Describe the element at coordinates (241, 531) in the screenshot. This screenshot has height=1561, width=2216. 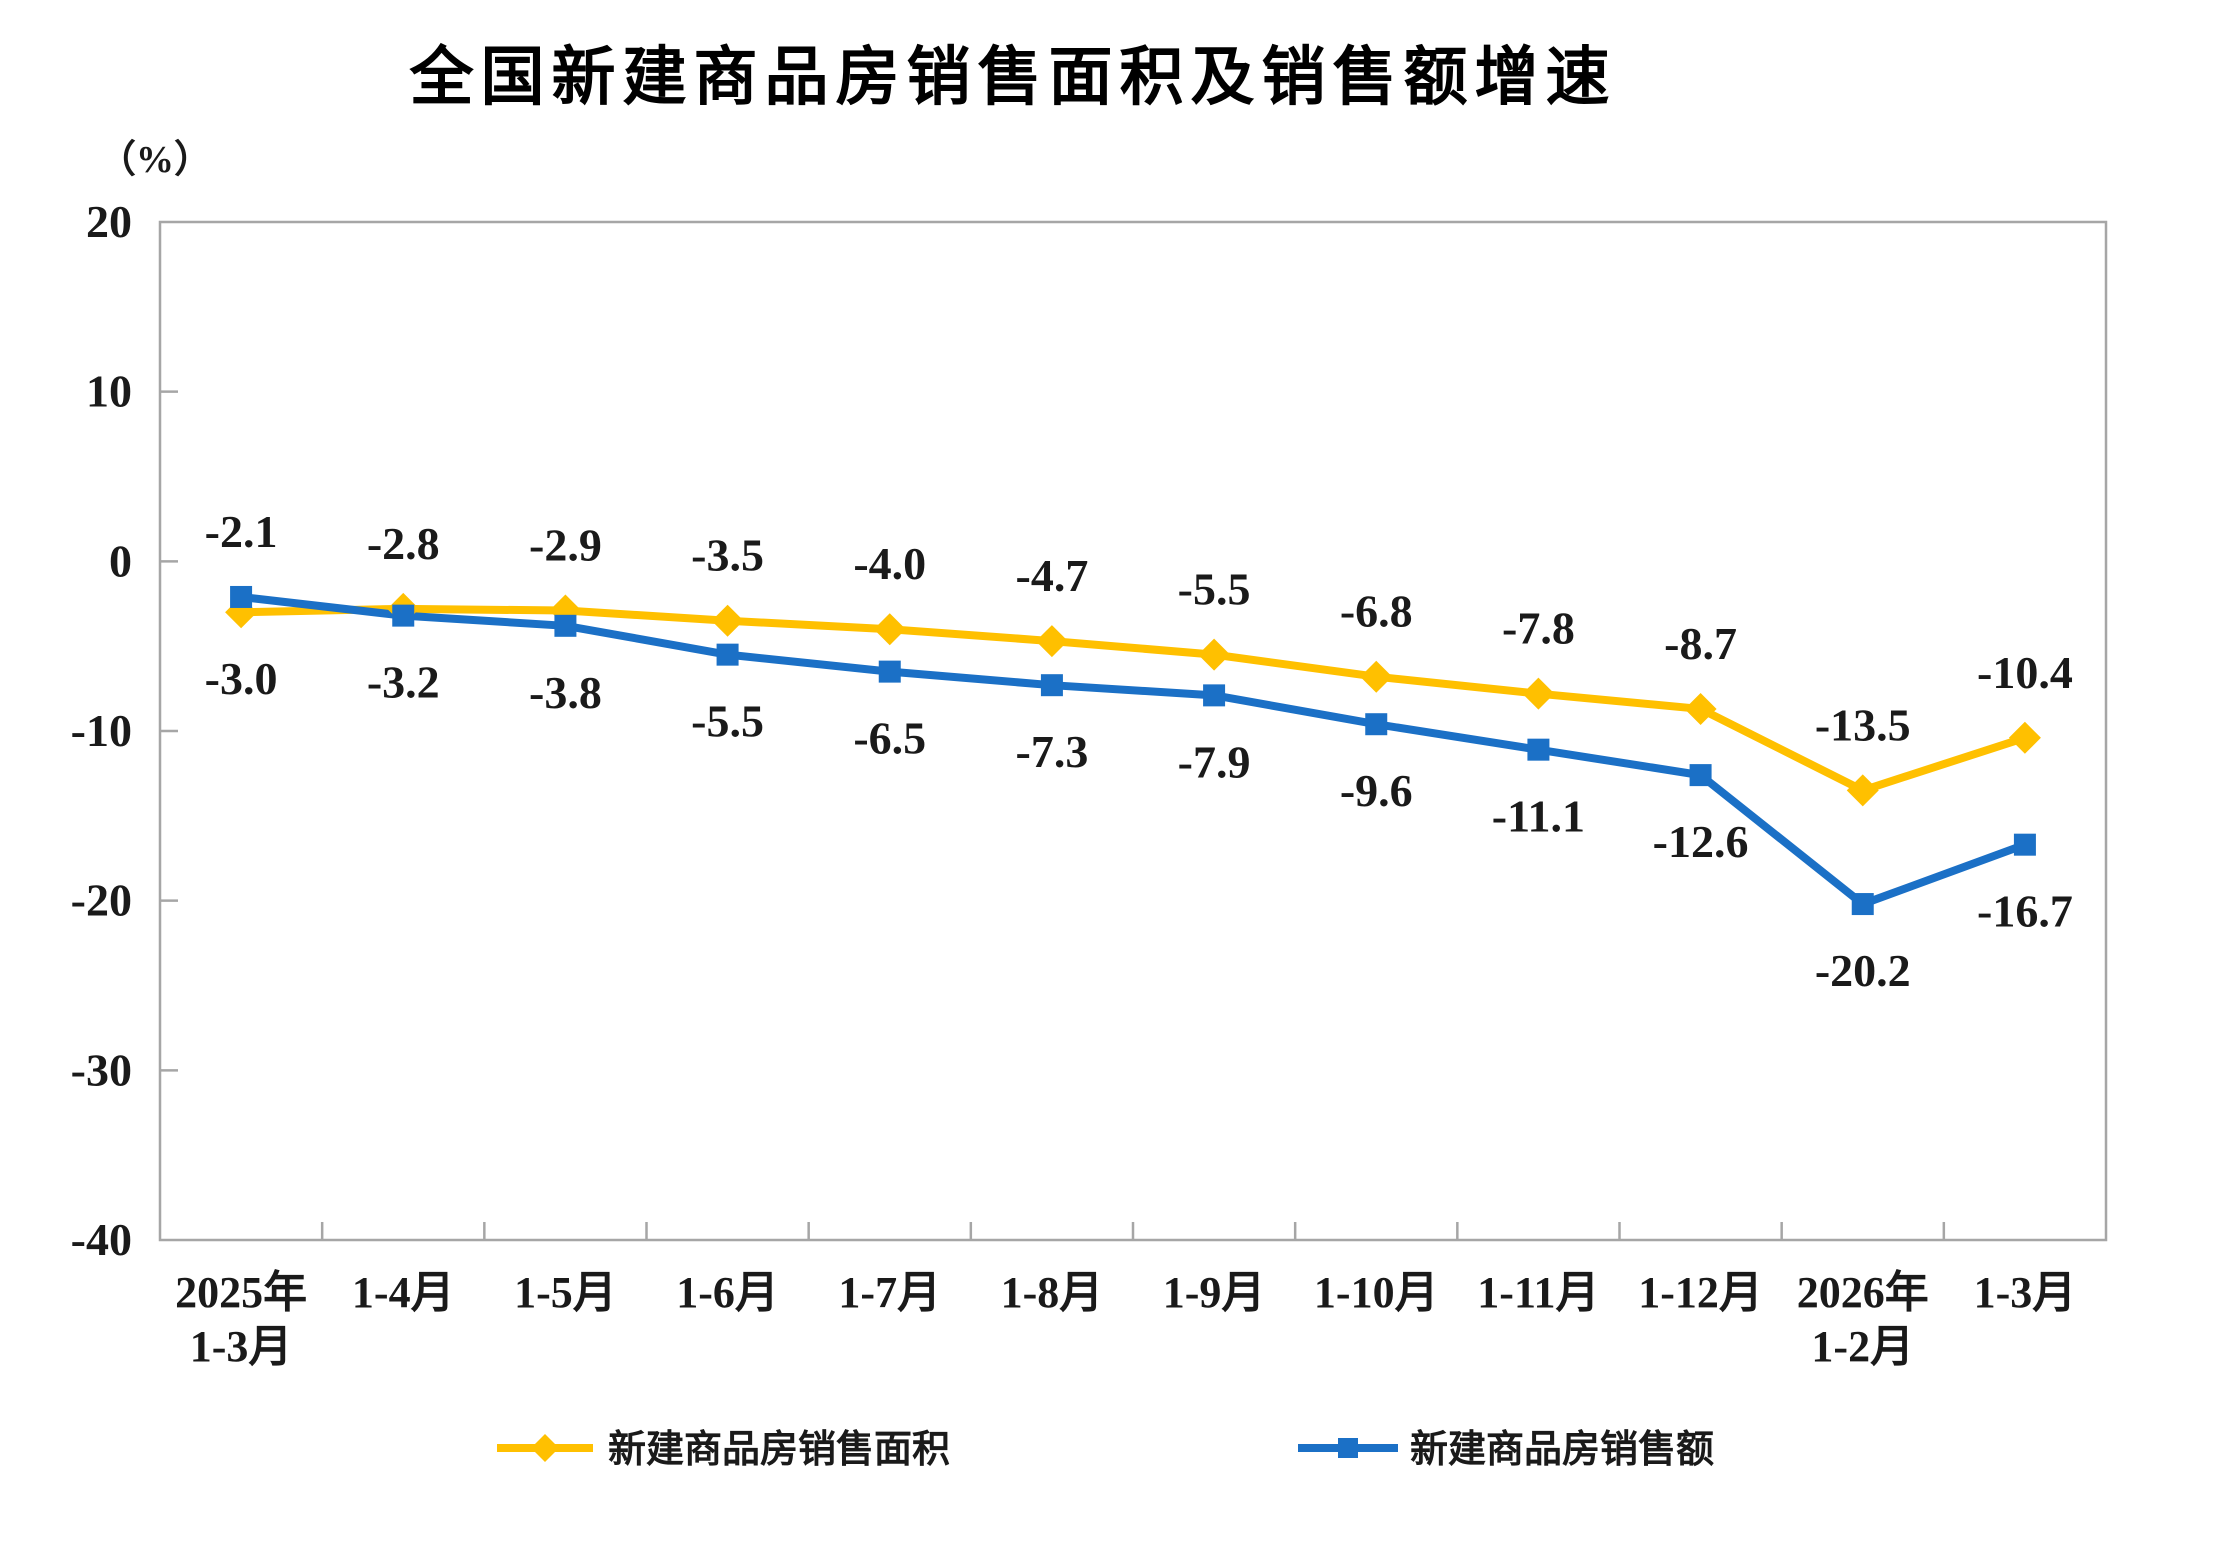
I see `data-label-sales-value: -2.1` at that location.